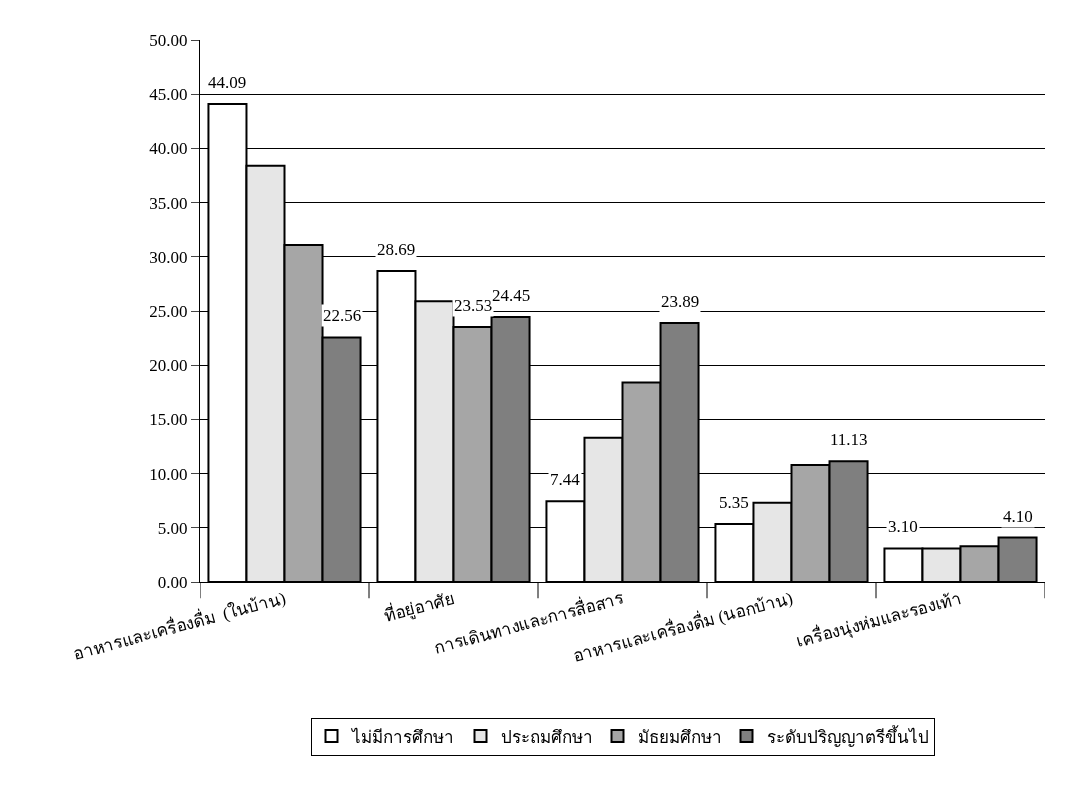 The image size is (1075, 792). Describe the element at coordinates (565, 479) in the screenshot. I see `data-label: 7.44` at that location.